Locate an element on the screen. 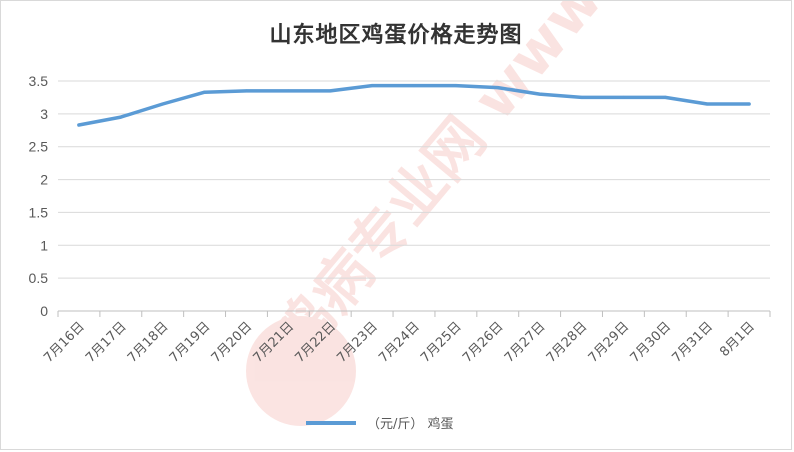 This screenshot has height=452, width=794. y-tick-label: 2 is located at coordinates (44, 180).